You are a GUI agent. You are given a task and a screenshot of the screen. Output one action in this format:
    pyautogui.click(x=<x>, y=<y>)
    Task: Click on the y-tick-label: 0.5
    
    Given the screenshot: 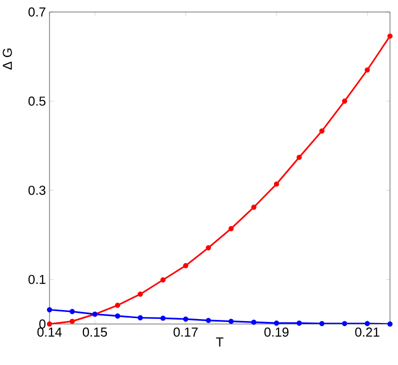 What is the action you would take?
    pyautogui.click(x=37, y=101)
    